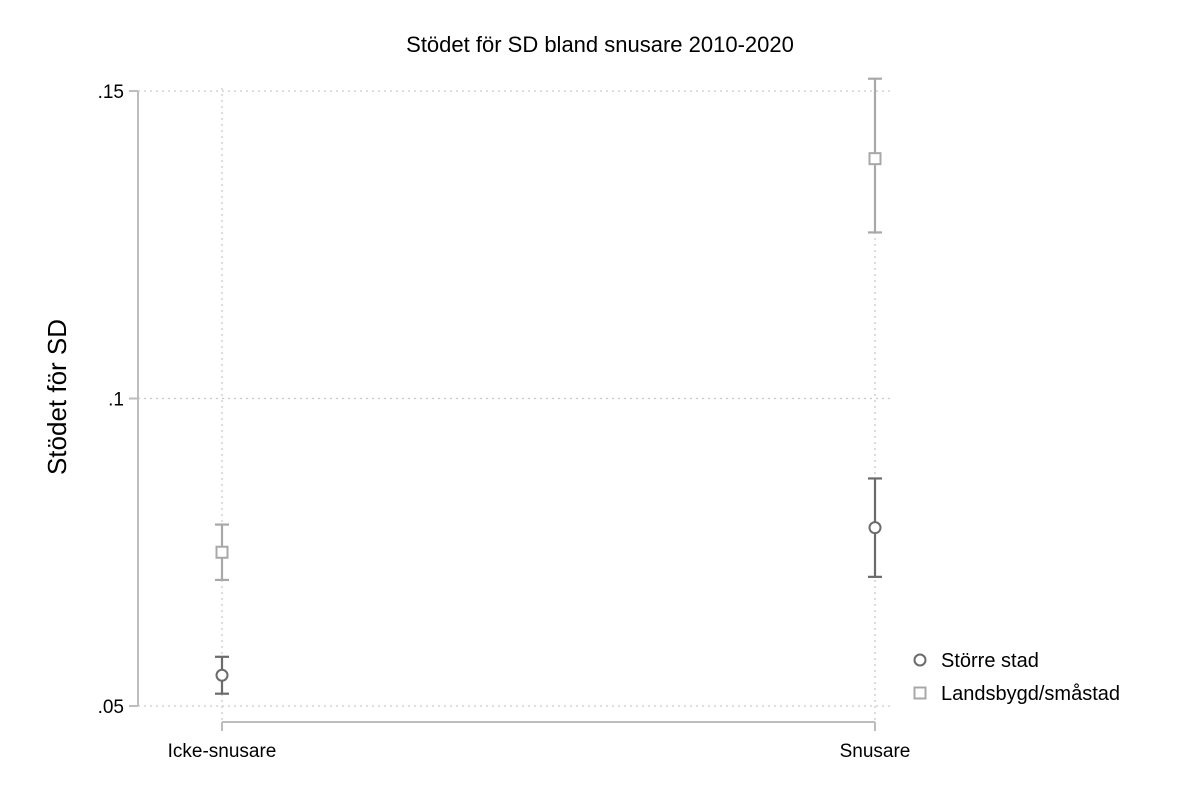 The image size is (1200, 800). I want to click on legend-label: Större stad, so click(990, 661).